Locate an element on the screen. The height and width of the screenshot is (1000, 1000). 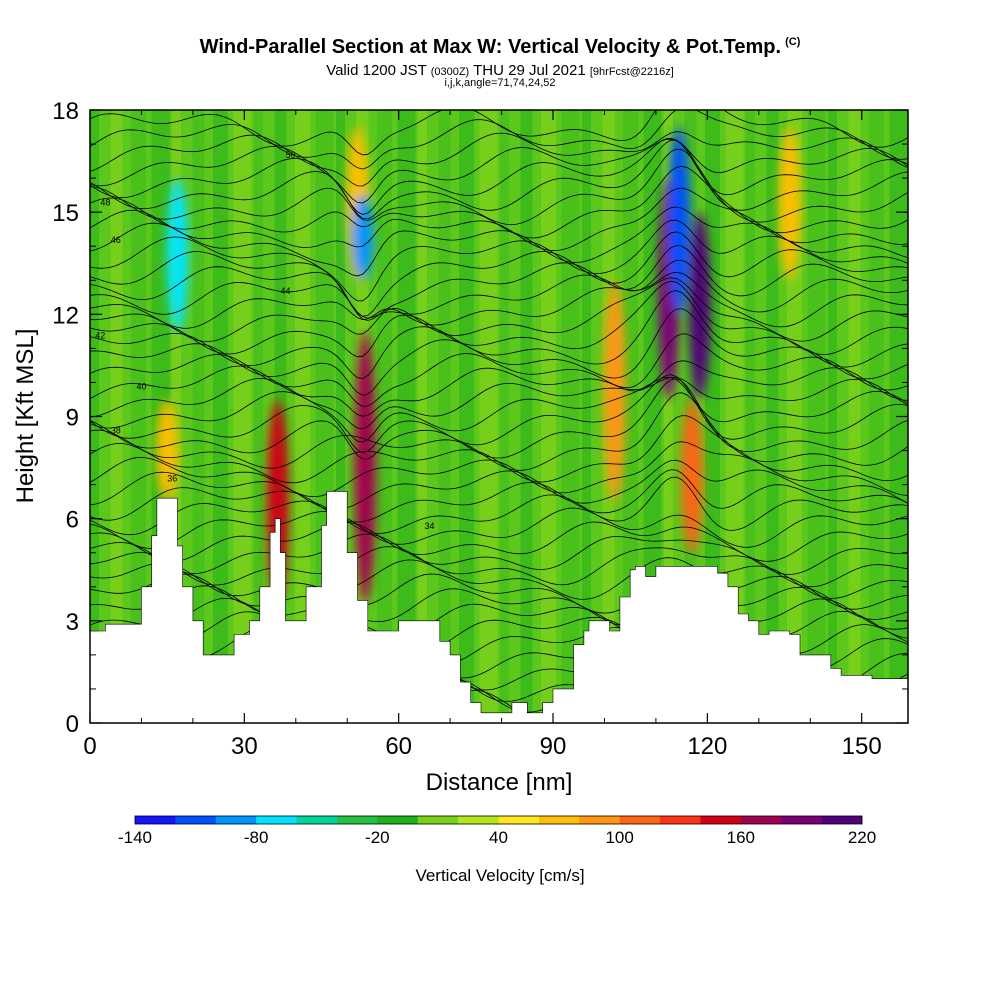
theta-label-text: 40 is located at coordinates (141, 386).